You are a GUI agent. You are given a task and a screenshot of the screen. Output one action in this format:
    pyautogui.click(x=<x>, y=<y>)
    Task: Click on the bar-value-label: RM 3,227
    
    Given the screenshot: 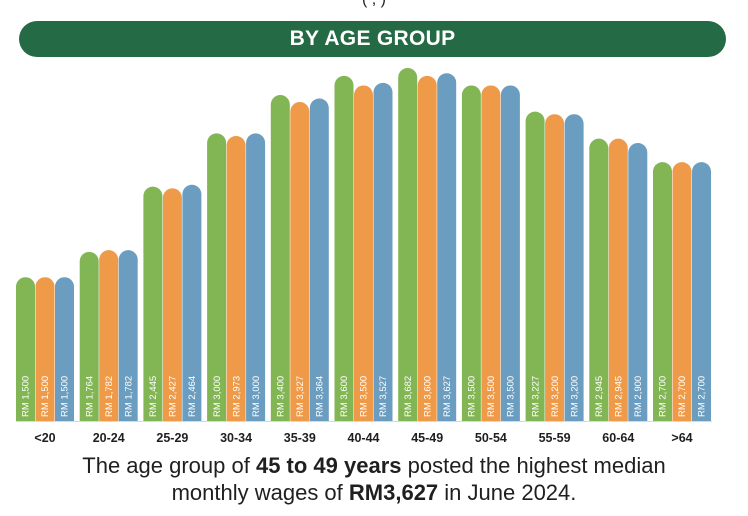 What is the action you would take?
    pyautogui.click(x=535, y=396)
    